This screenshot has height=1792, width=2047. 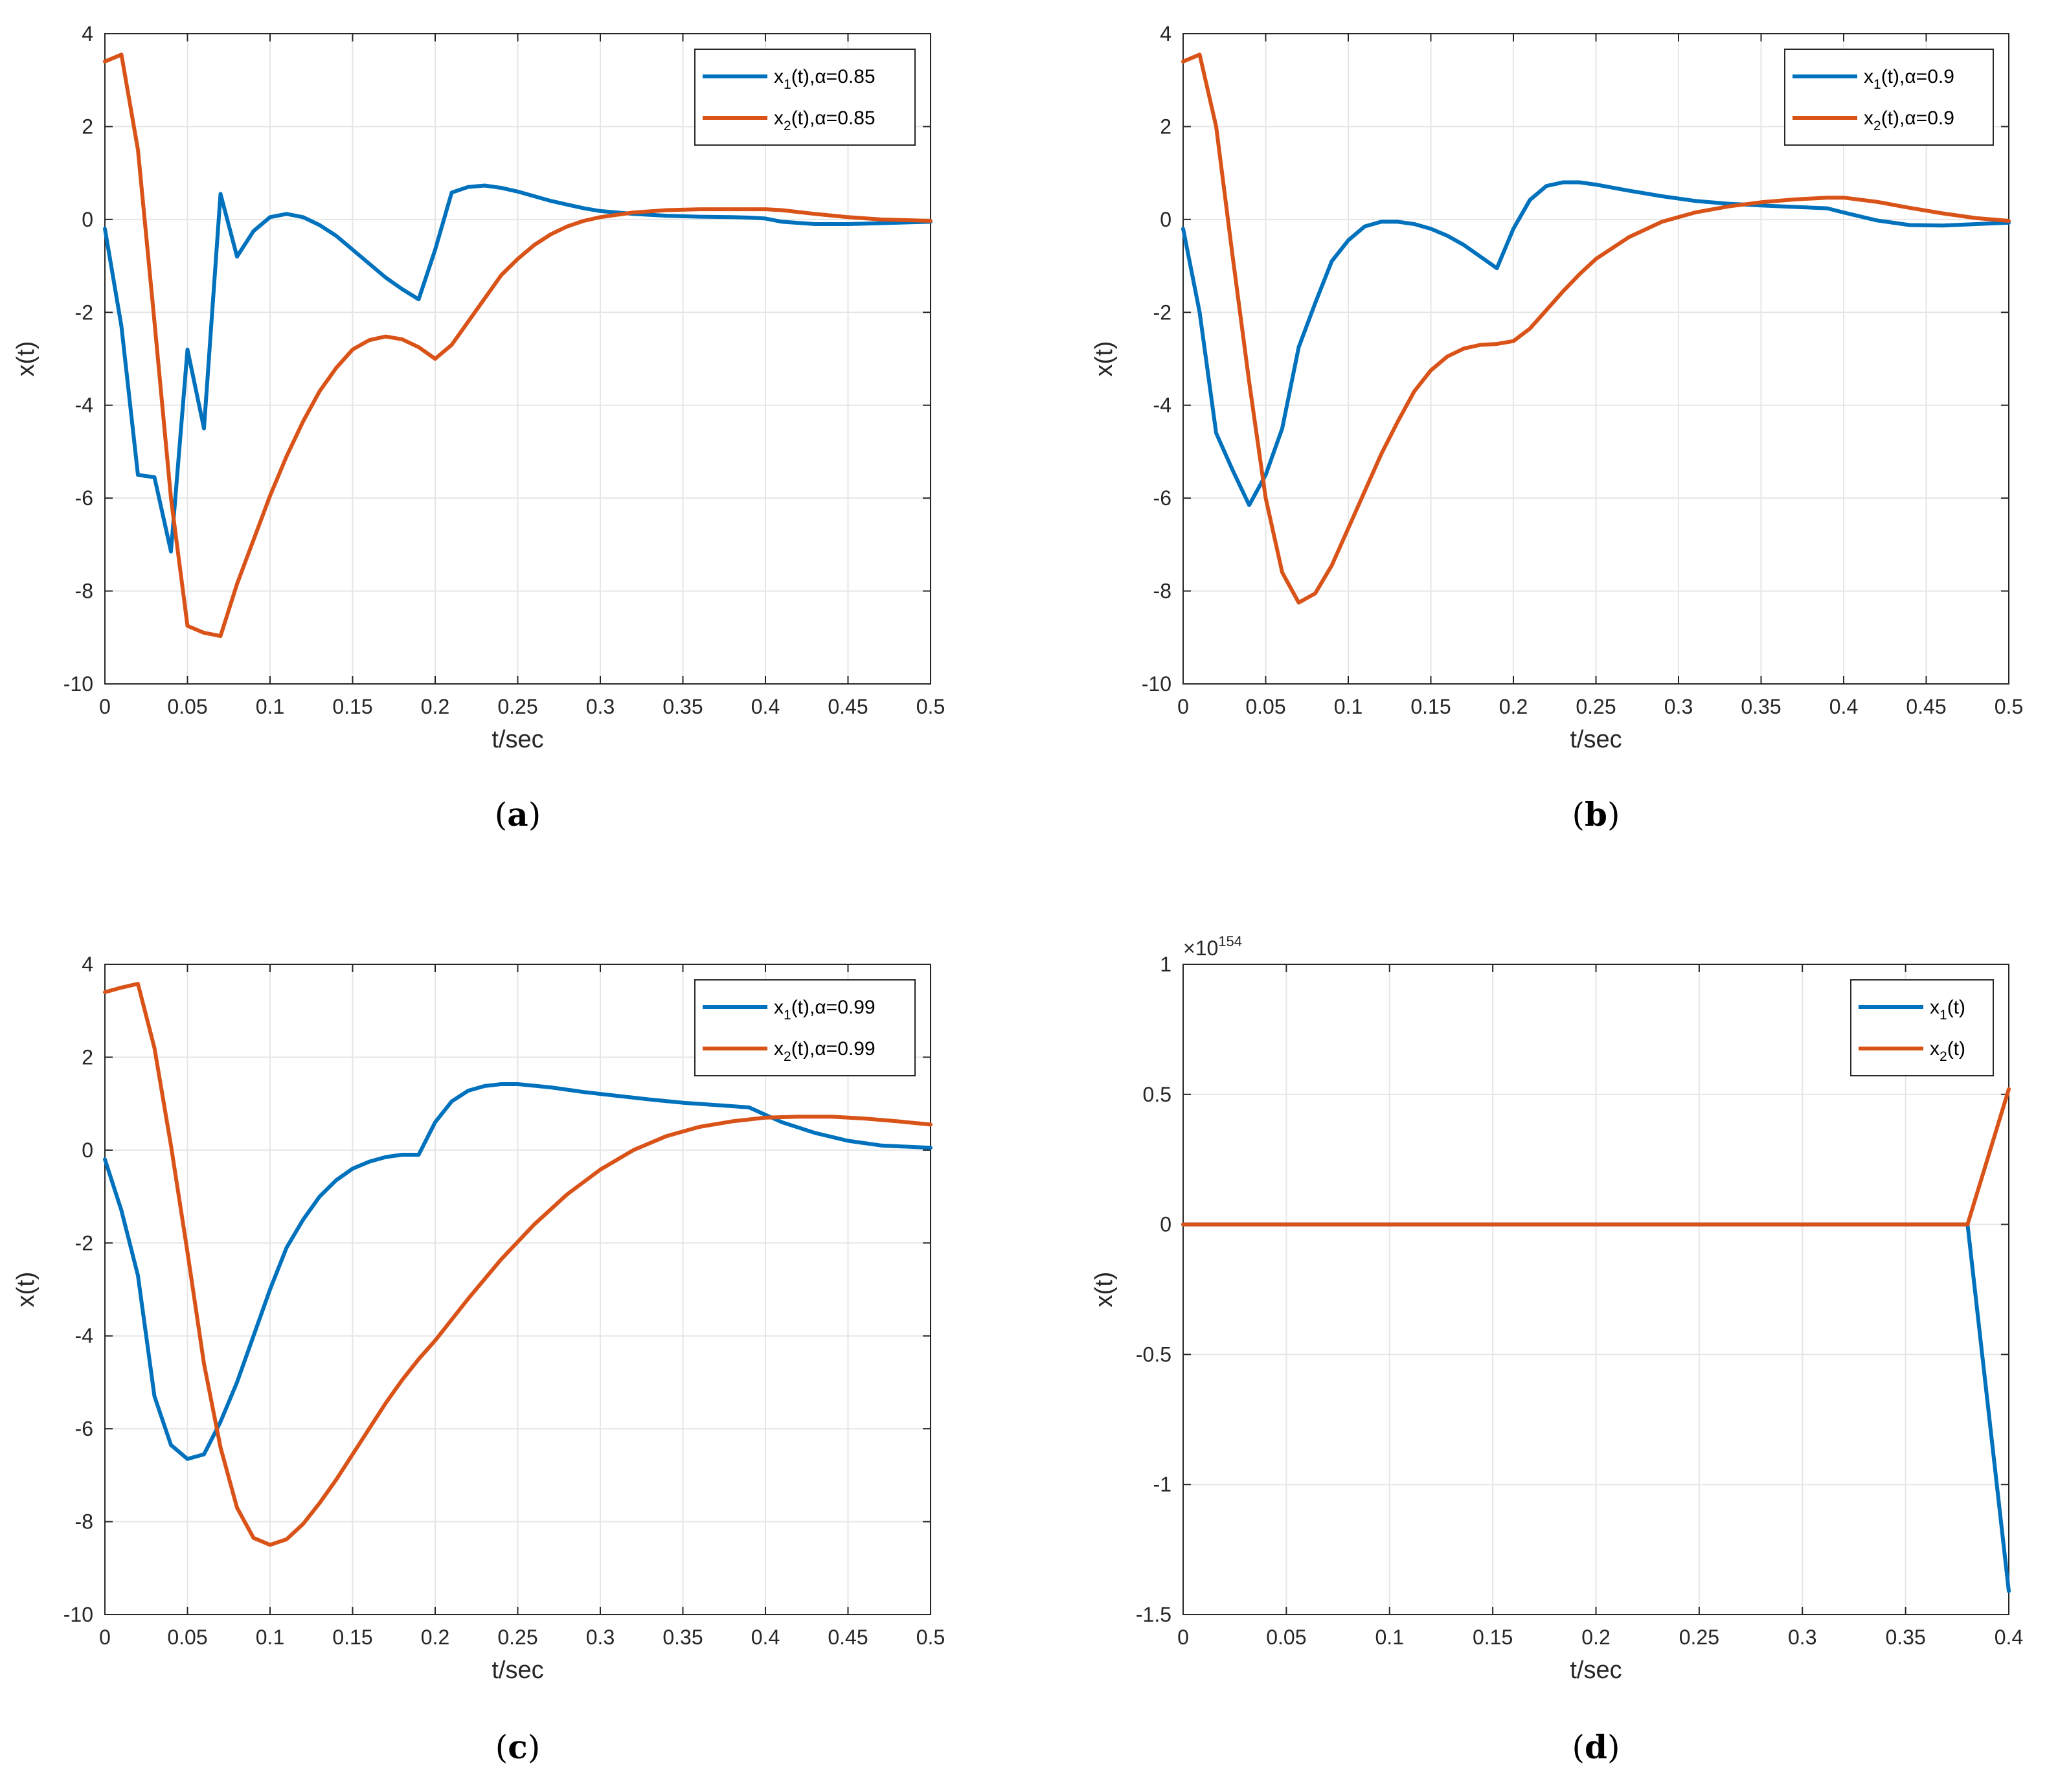 I want to click on y-tick-label: 0.5, so click(x=1157, y=1094).